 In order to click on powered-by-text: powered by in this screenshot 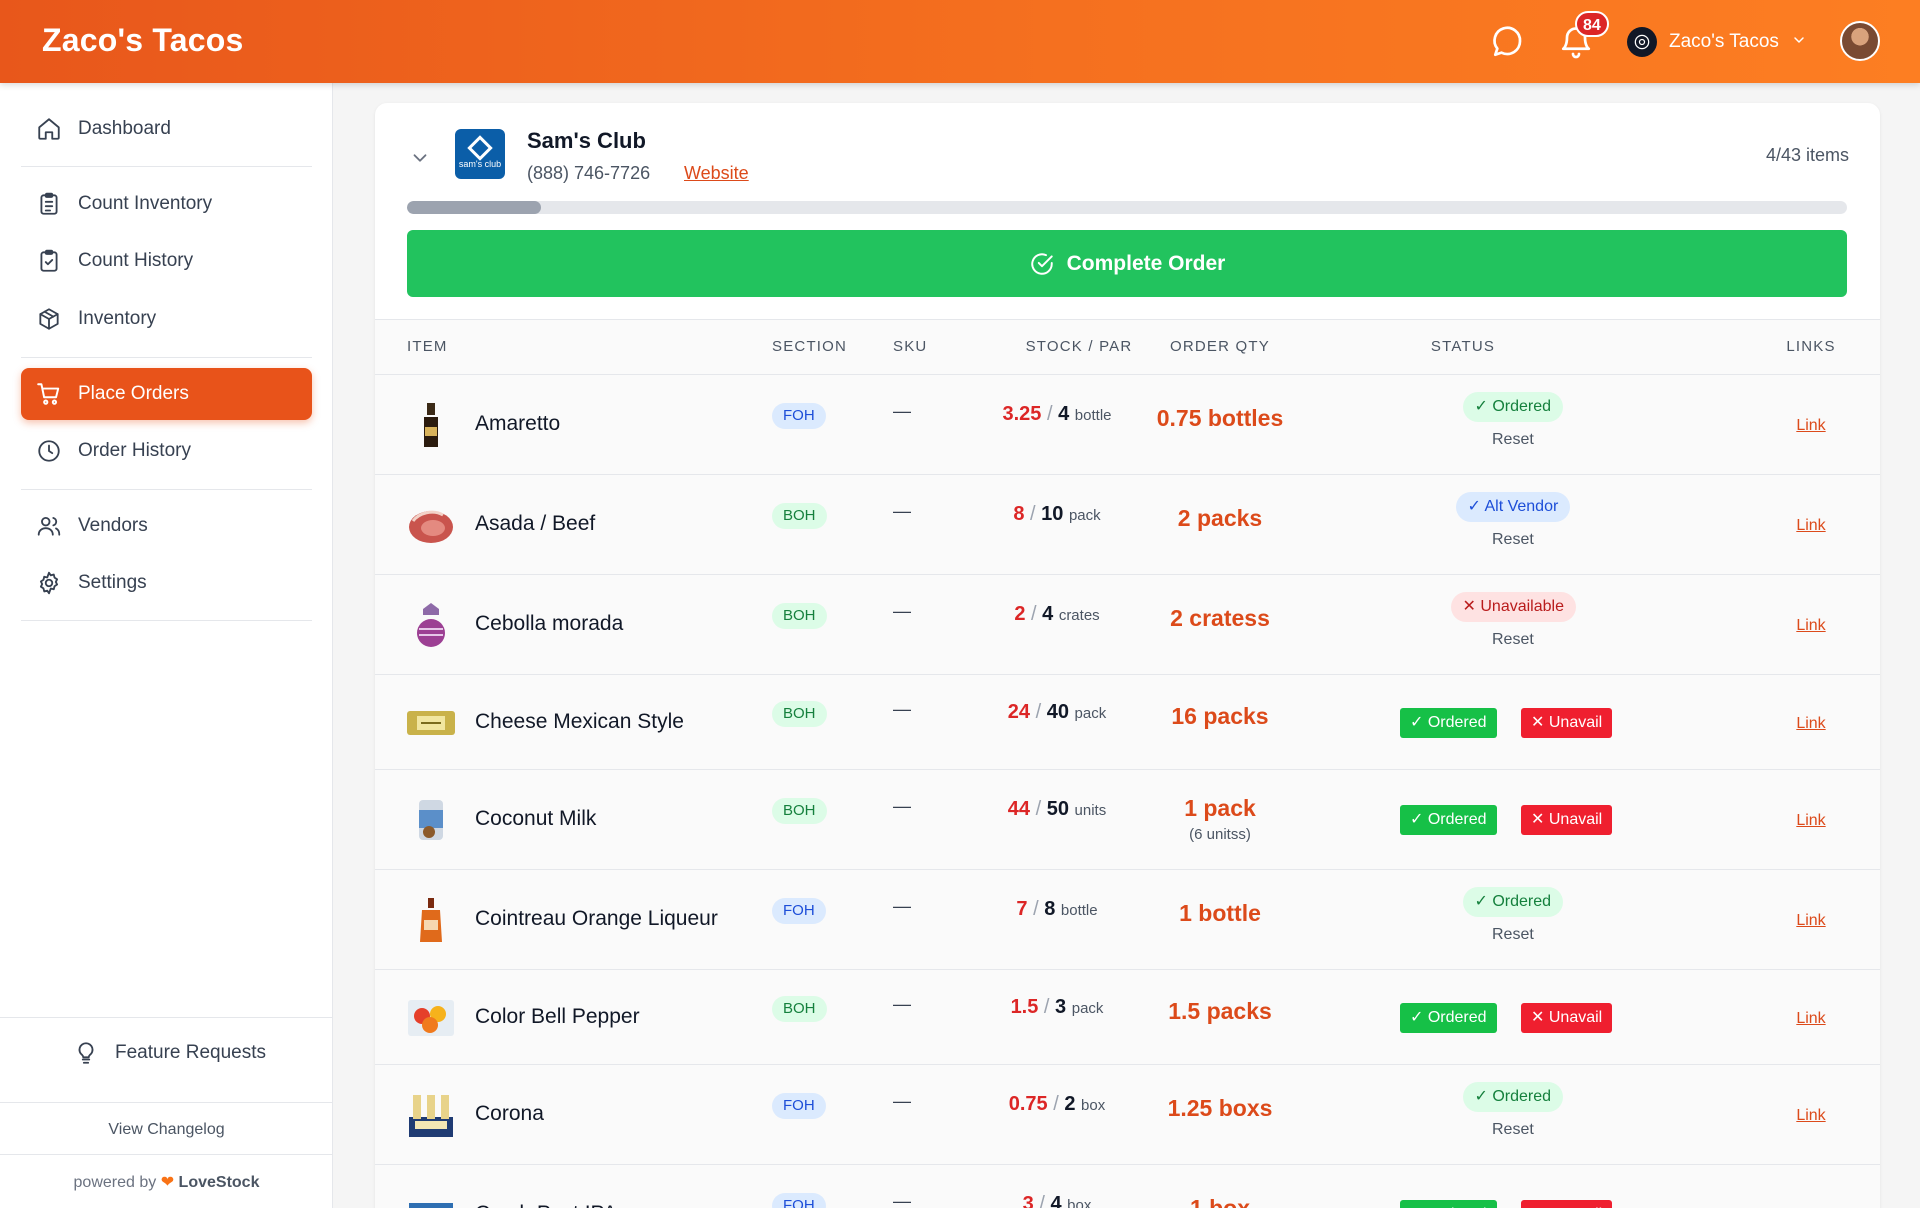, I will do `click(115, 1182)`.